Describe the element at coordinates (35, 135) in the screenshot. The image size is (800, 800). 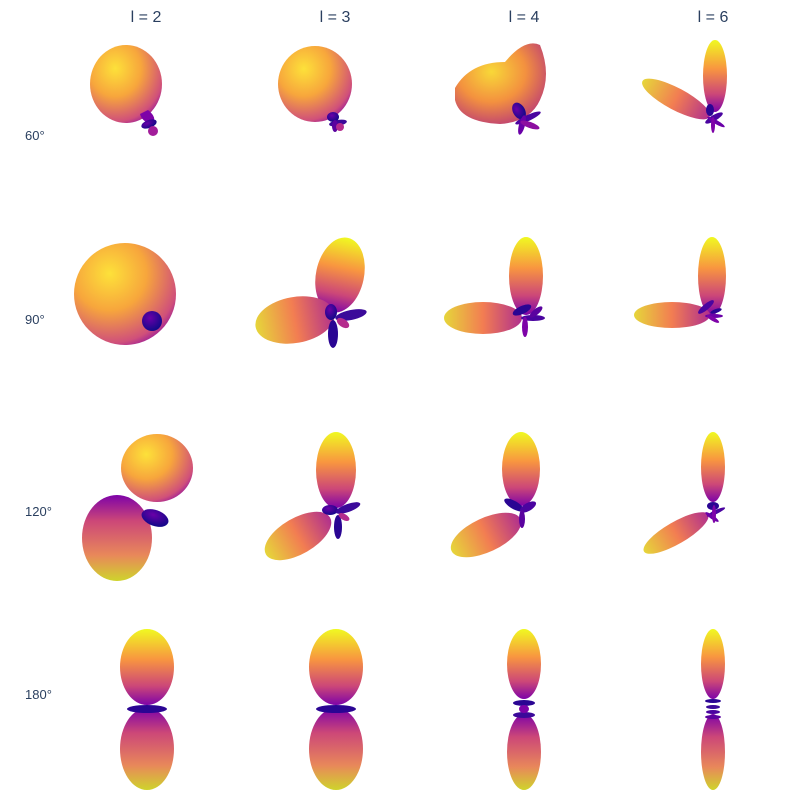
I see `row-label-60: 60°` at that location.